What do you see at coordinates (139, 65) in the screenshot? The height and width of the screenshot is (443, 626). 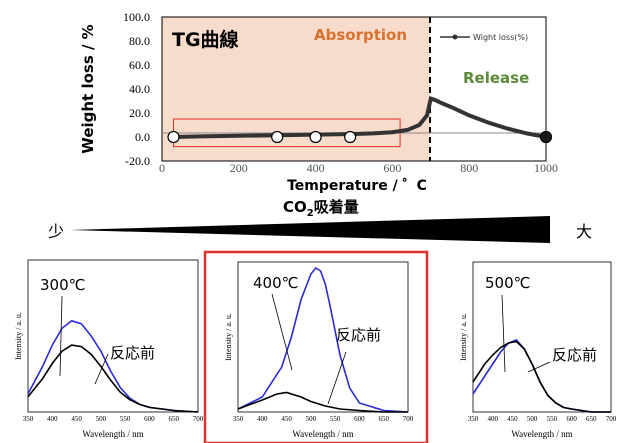 I see `tg-y-tick-label: 60.0` at bounding box center [139, 65].